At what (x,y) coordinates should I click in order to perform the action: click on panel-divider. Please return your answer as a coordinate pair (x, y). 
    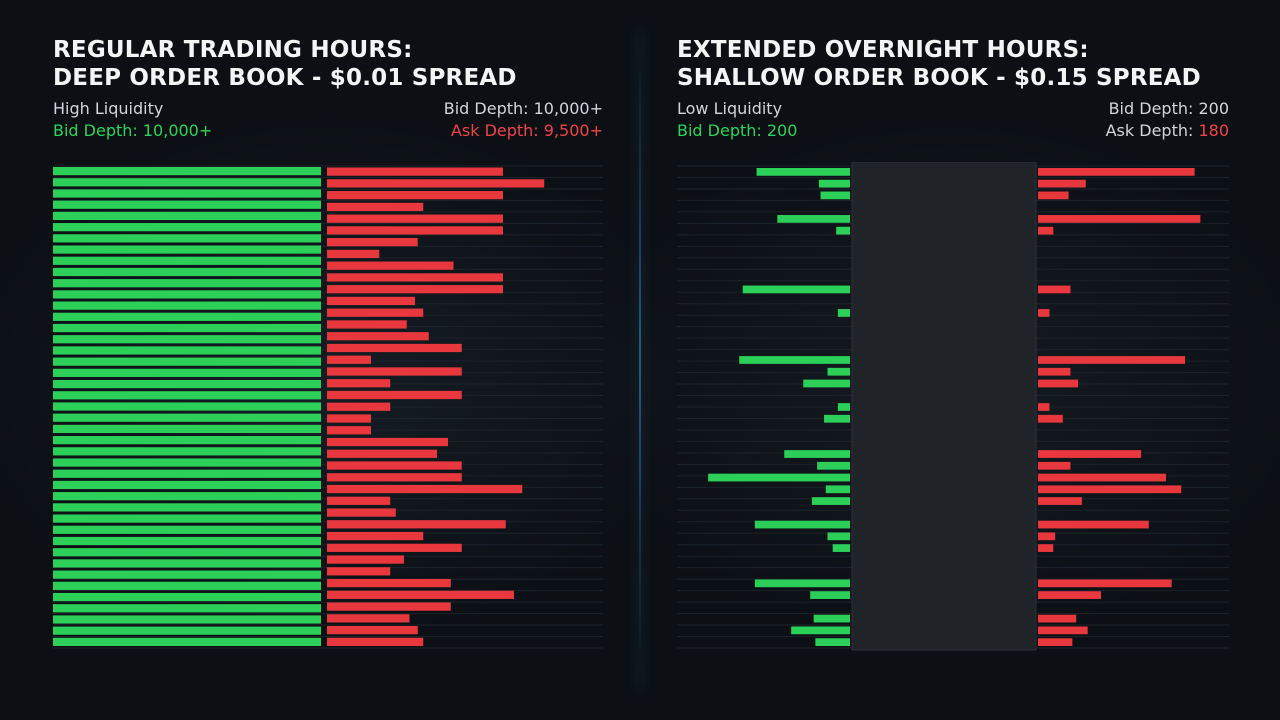
    Looking at the image, I should click on (640, 360).